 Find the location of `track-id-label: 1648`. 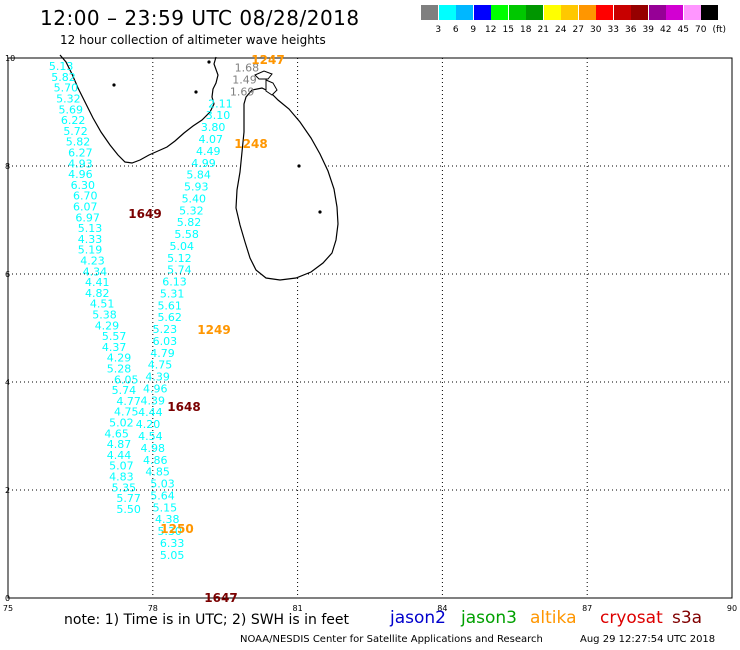

track-id-label: 1648 is located at coordinates (183, 407).